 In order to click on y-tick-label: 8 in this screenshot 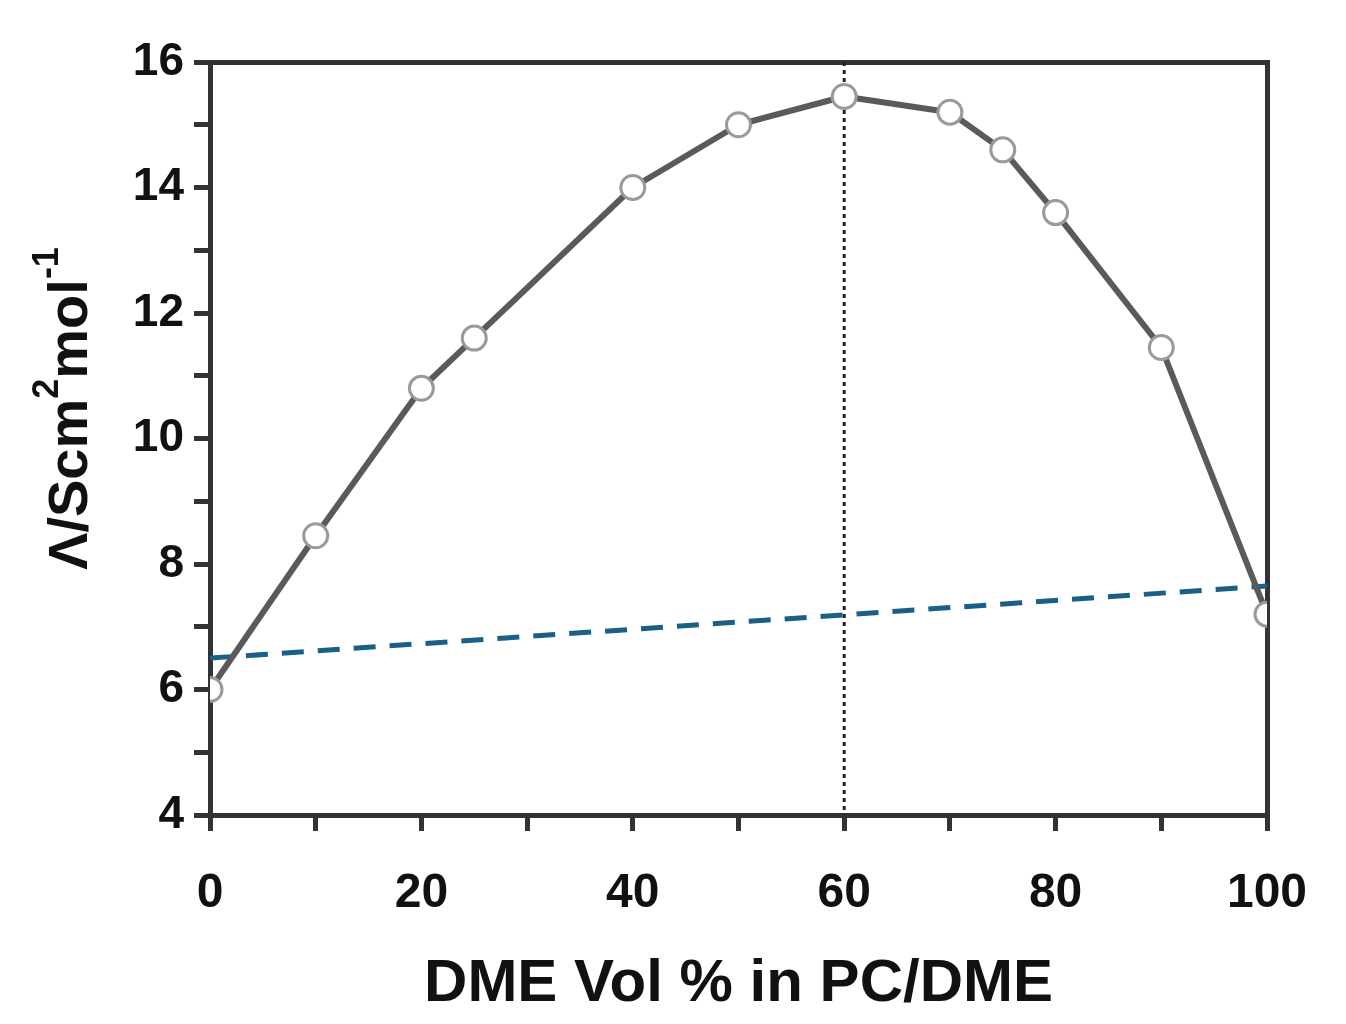, I will do `click(171, 560)`.